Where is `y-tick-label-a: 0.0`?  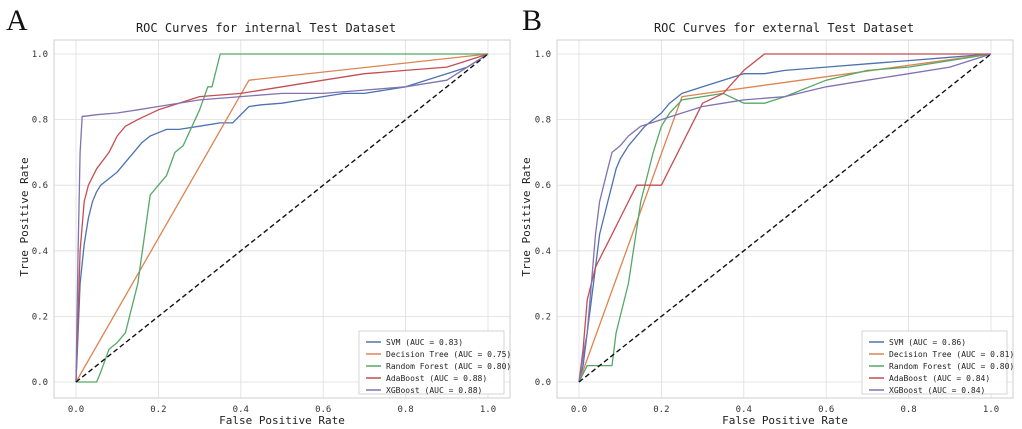 y-tick-label-a: 0.0 is located at coordinates (40, 383).